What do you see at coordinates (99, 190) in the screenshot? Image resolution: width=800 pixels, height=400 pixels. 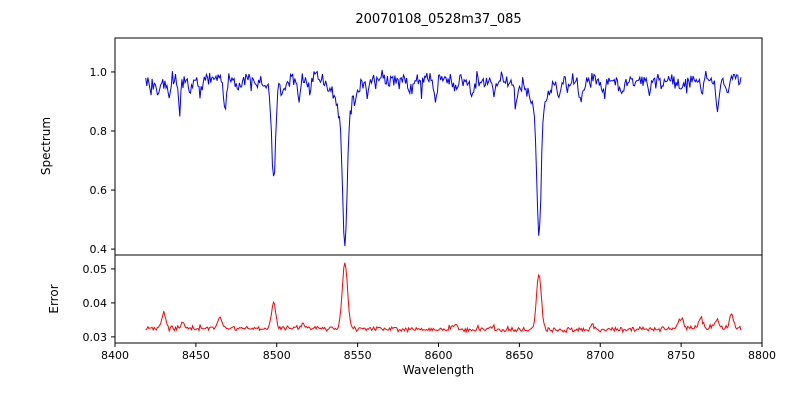 I see `y-tick-label-spectrum: 0.6` at bounding box center [99, 190].